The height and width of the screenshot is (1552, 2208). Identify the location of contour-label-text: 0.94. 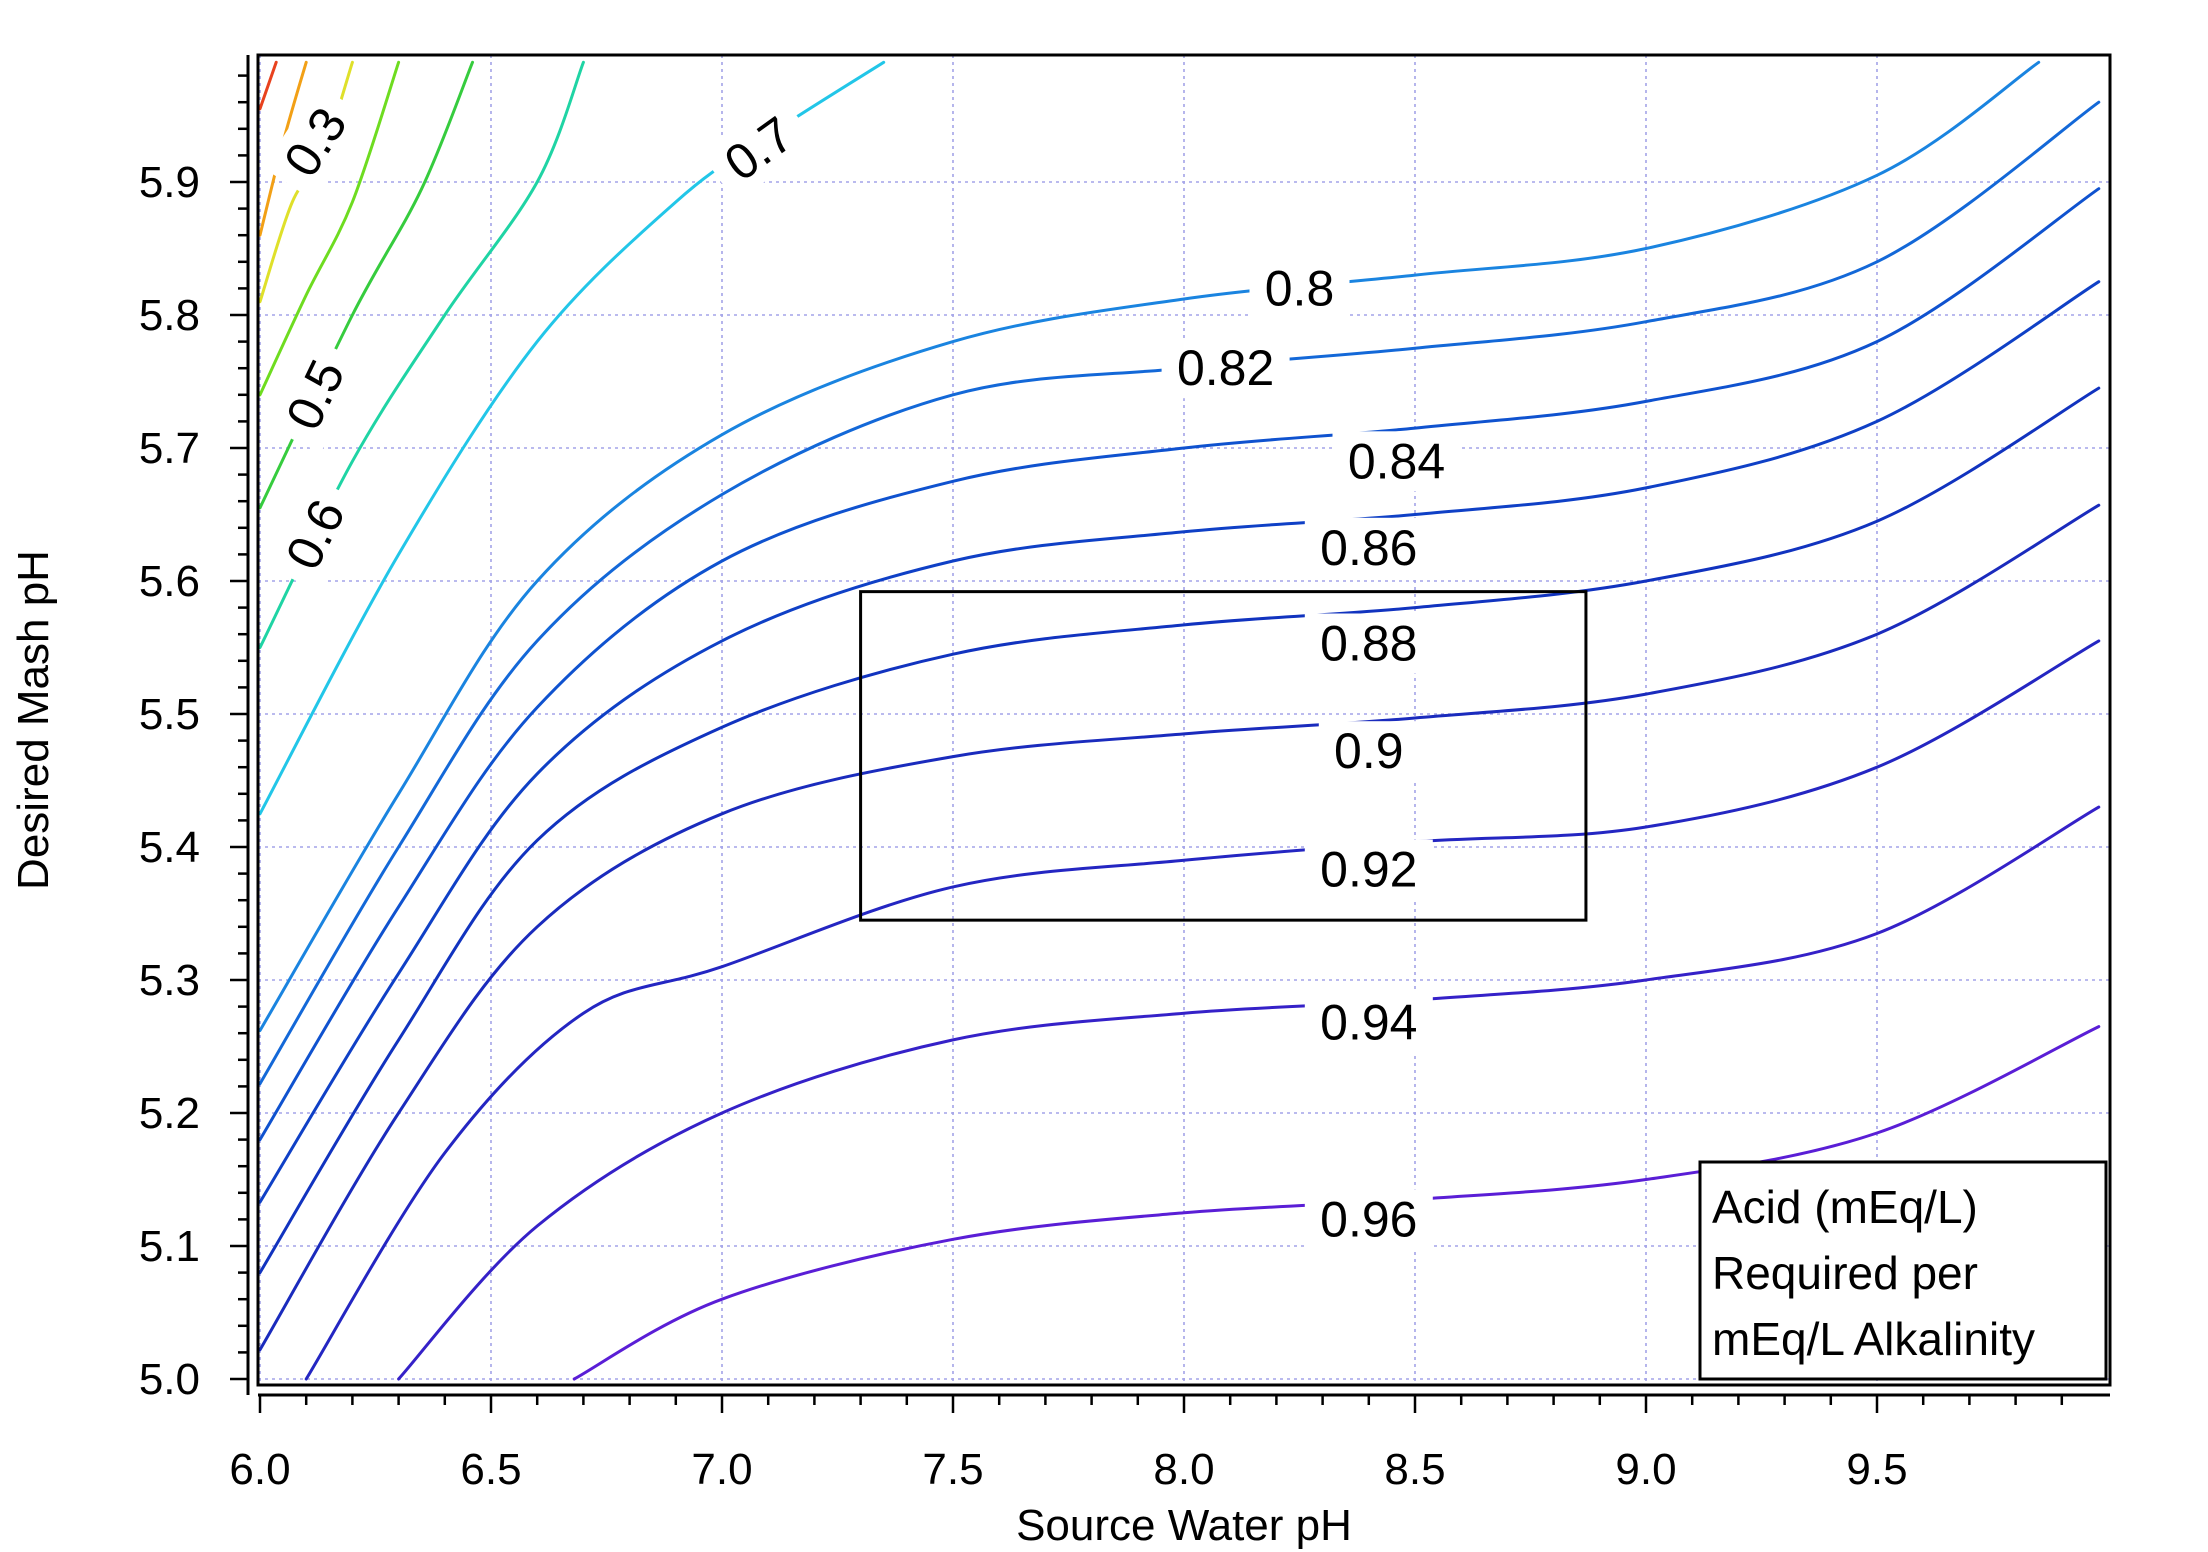
(1368, 1023).